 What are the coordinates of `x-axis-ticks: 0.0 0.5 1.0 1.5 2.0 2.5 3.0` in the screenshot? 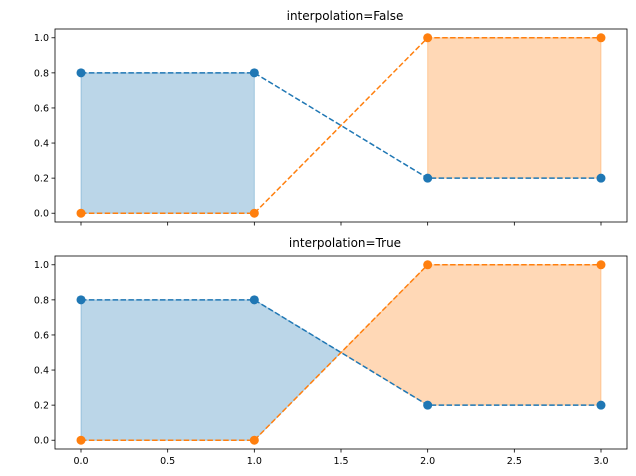 It's located at (341, 458).